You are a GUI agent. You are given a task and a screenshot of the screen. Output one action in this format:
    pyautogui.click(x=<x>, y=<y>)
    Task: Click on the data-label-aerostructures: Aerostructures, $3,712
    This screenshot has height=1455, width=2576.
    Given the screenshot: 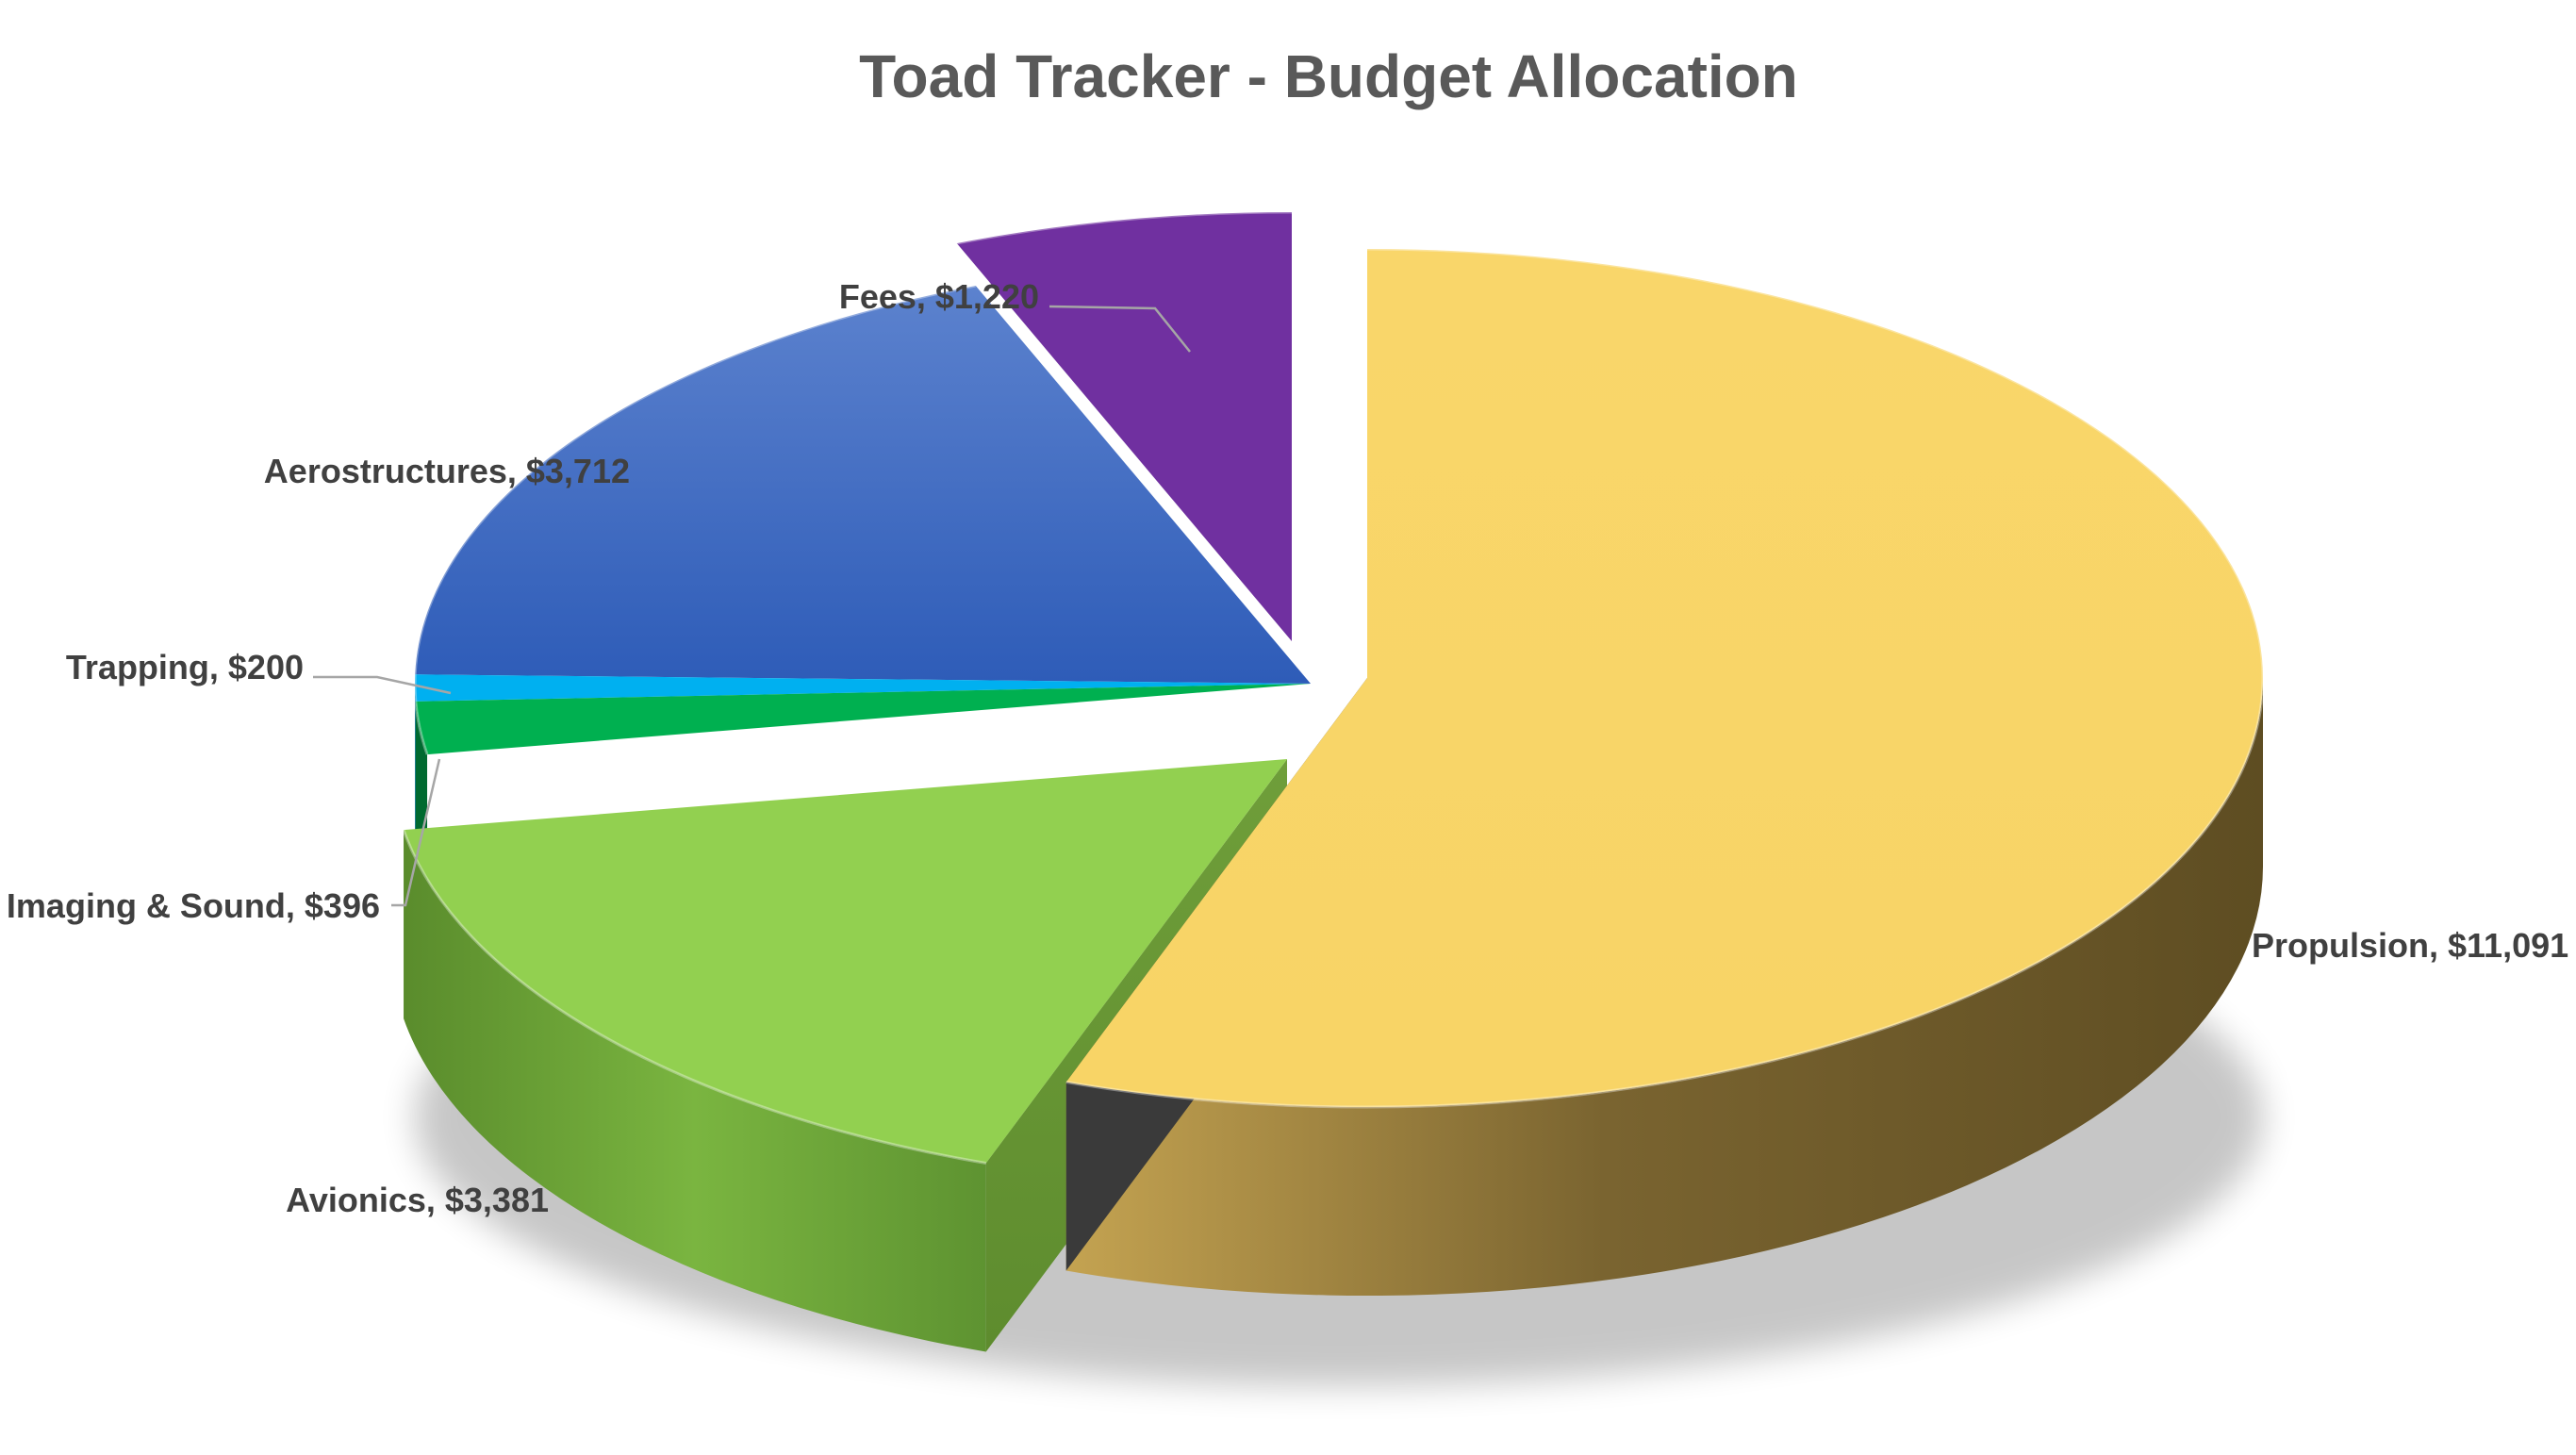 What is the action you would take?
    pyautogui.click(x=447, y=471)
    